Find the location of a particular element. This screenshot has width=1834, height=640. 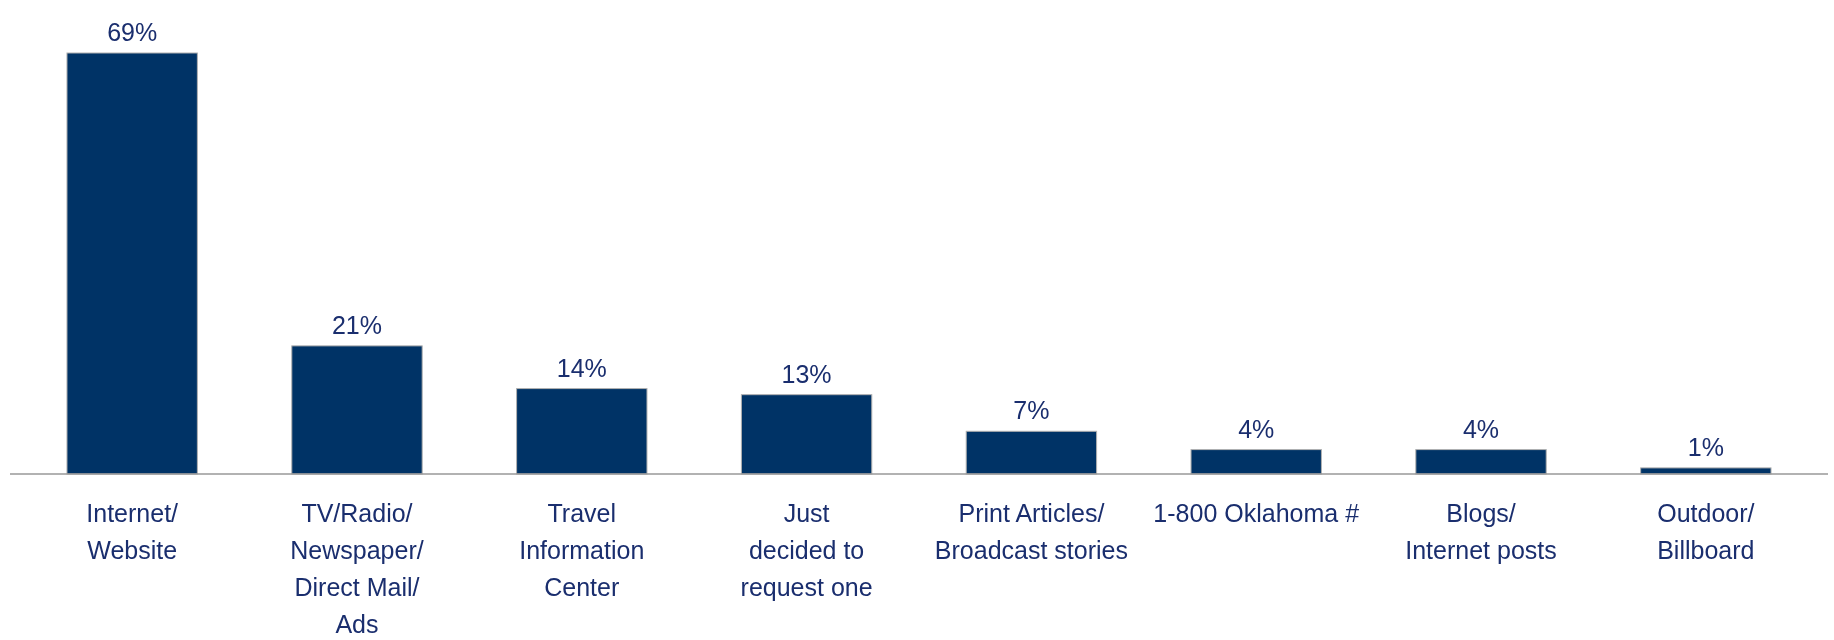

x-tick-label: 1-800 Oklahoma # is located at coordinates (1256, 513).